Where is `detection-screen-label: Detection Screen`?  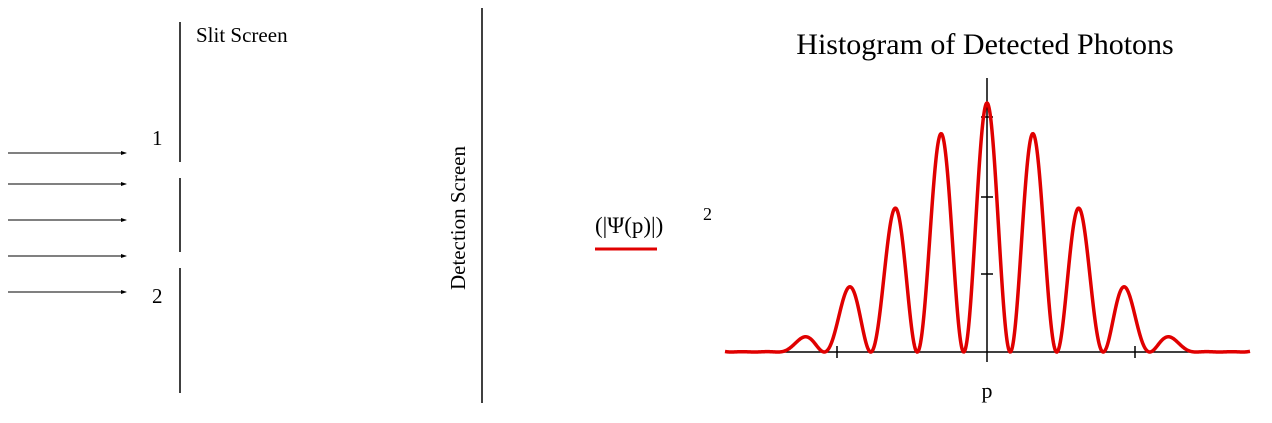
detection-screen-label: Detection Screen is located at coordinates (458, 217).